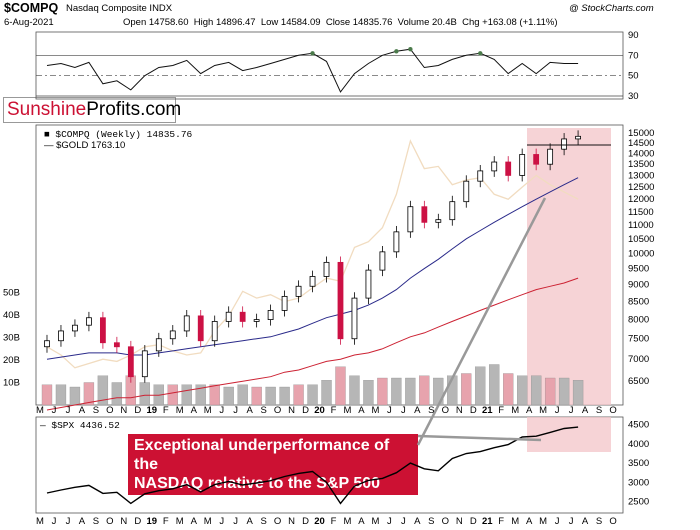 The height and width of the screenshot is (530, 700). What do you see at coordinates (633, 76) in the screenshot?
I see `rsi-y-tick: 50` at bounding box center [633, 76].